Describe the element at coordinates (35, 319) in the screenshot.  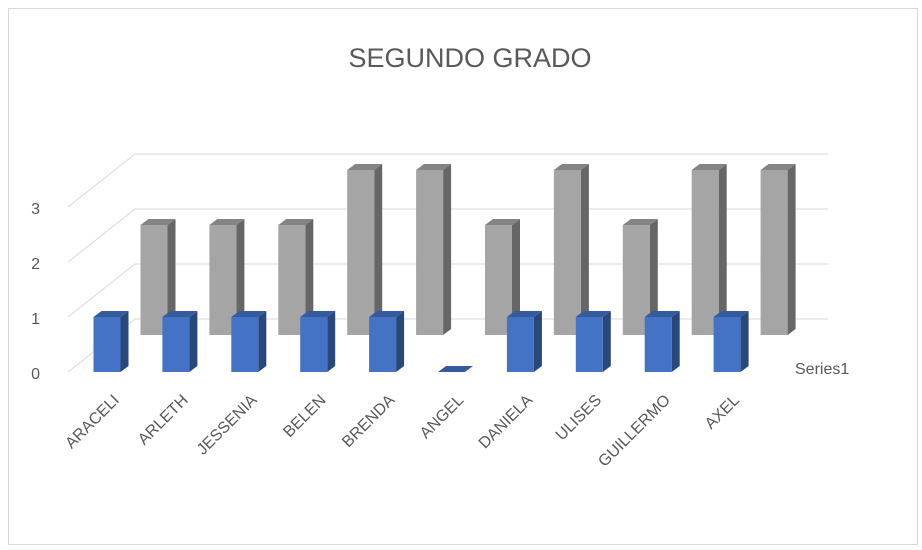
I see `y-tick-label: 1` at that location.